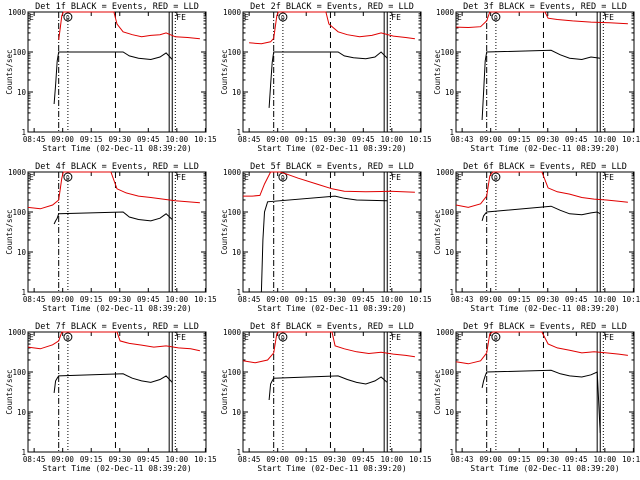 The image size is (640, 480). What do you see at coordinates (462, 299) in the screenshot?
I see `x-tick-label: 08:43` at bounding box center [462, 299].